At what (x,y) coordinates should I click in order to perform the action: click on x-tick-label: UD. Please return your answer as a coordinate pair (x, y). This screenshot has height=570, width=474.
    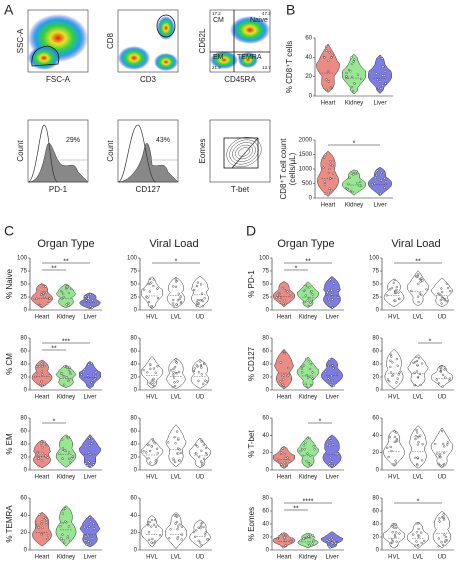
    Looking at the image, I should click on (200, 478).